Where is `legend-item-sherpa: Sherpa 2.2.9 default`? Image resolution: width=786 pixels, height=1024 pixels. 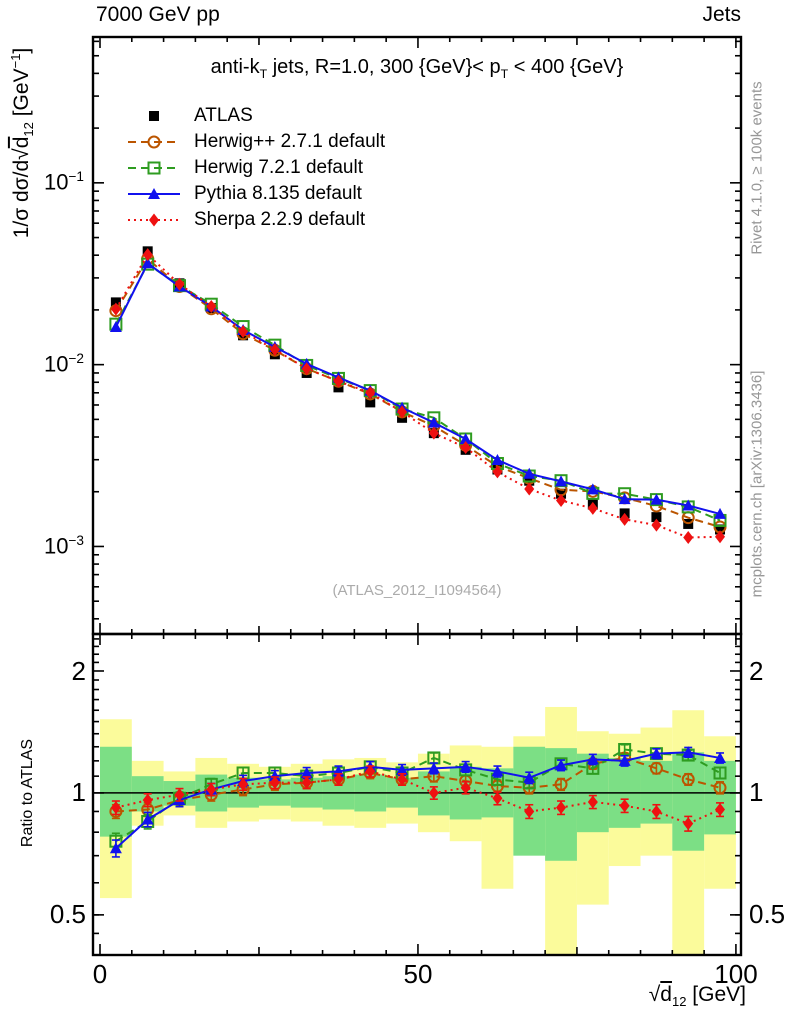
legend-item-sherpa: Sherpa 2.2.9 default is located at coordinates (256, 220).